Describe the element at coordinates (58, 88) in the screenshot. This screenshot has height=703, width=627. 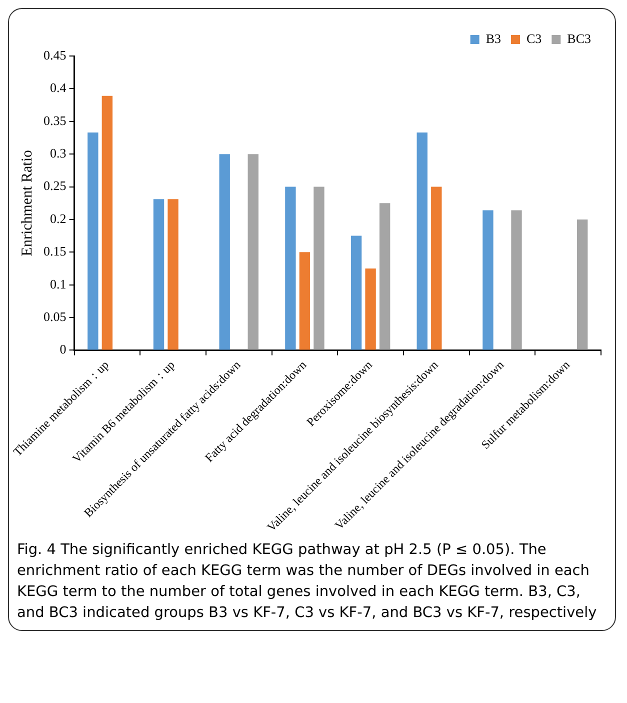
I see `y-tick-label: 0.4` at that location.